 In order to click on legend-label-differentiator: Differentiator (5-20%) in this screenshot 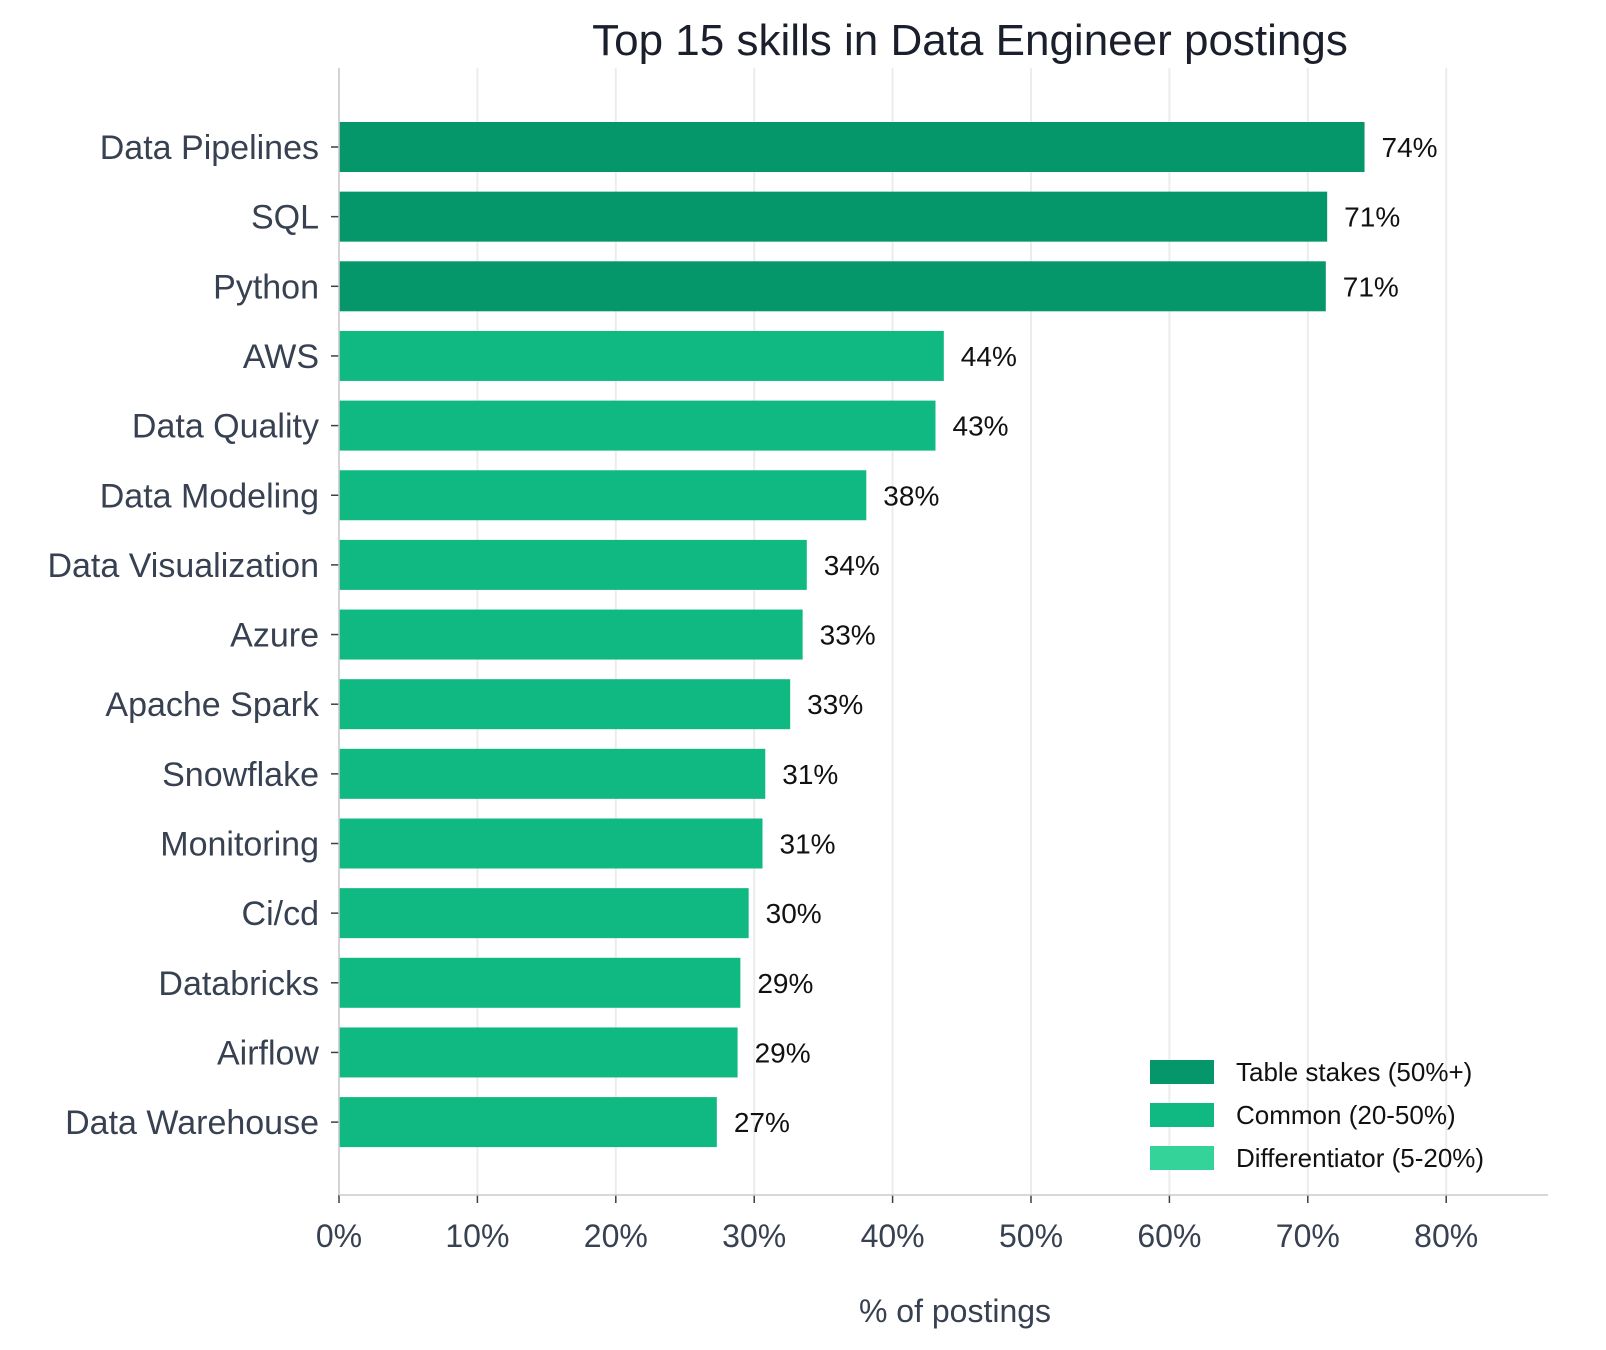, I will do `click(1360, 1158)`.